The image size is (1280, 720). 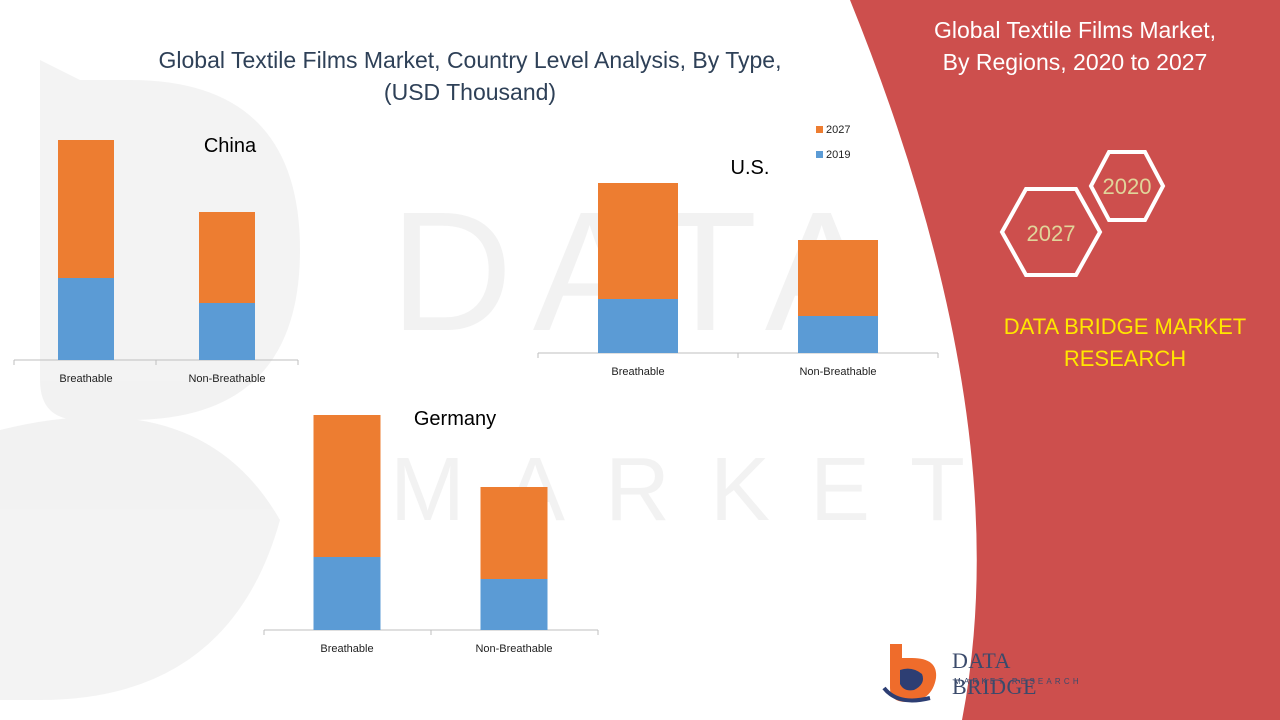 What do you see at coordinates (431, 531) in the screenshot?
I see `chart-germany: Germany Breathable Non-Breathable` at bounding box center [431, 531].